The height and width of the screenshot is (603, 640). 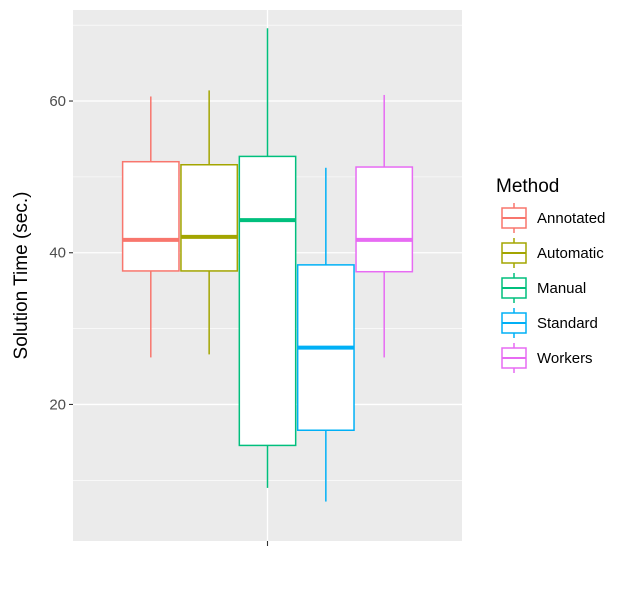 What do you see at coordinates (57, 253) in the screenshot?
I see `y-tick-label: 40` at bounding box center [57, 253].